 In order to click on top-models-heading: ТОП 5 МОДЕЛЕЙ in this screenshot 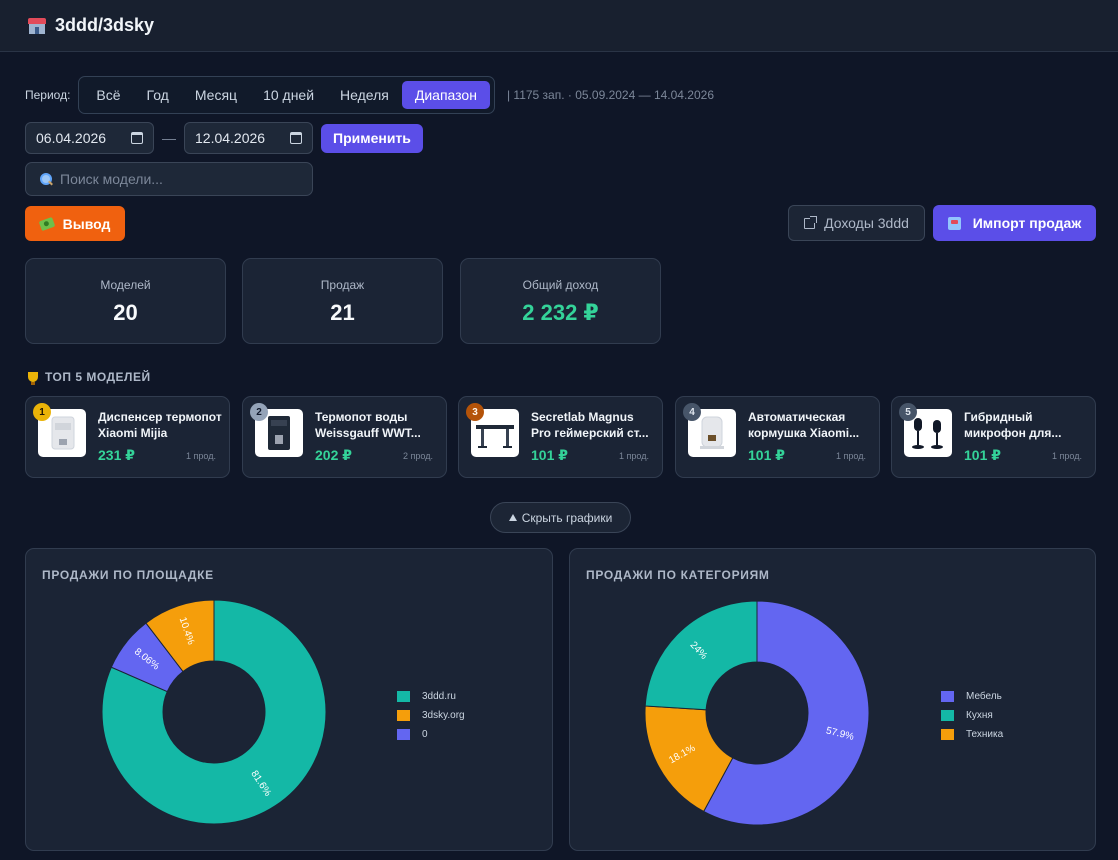, I will do `click(89, 377)`.